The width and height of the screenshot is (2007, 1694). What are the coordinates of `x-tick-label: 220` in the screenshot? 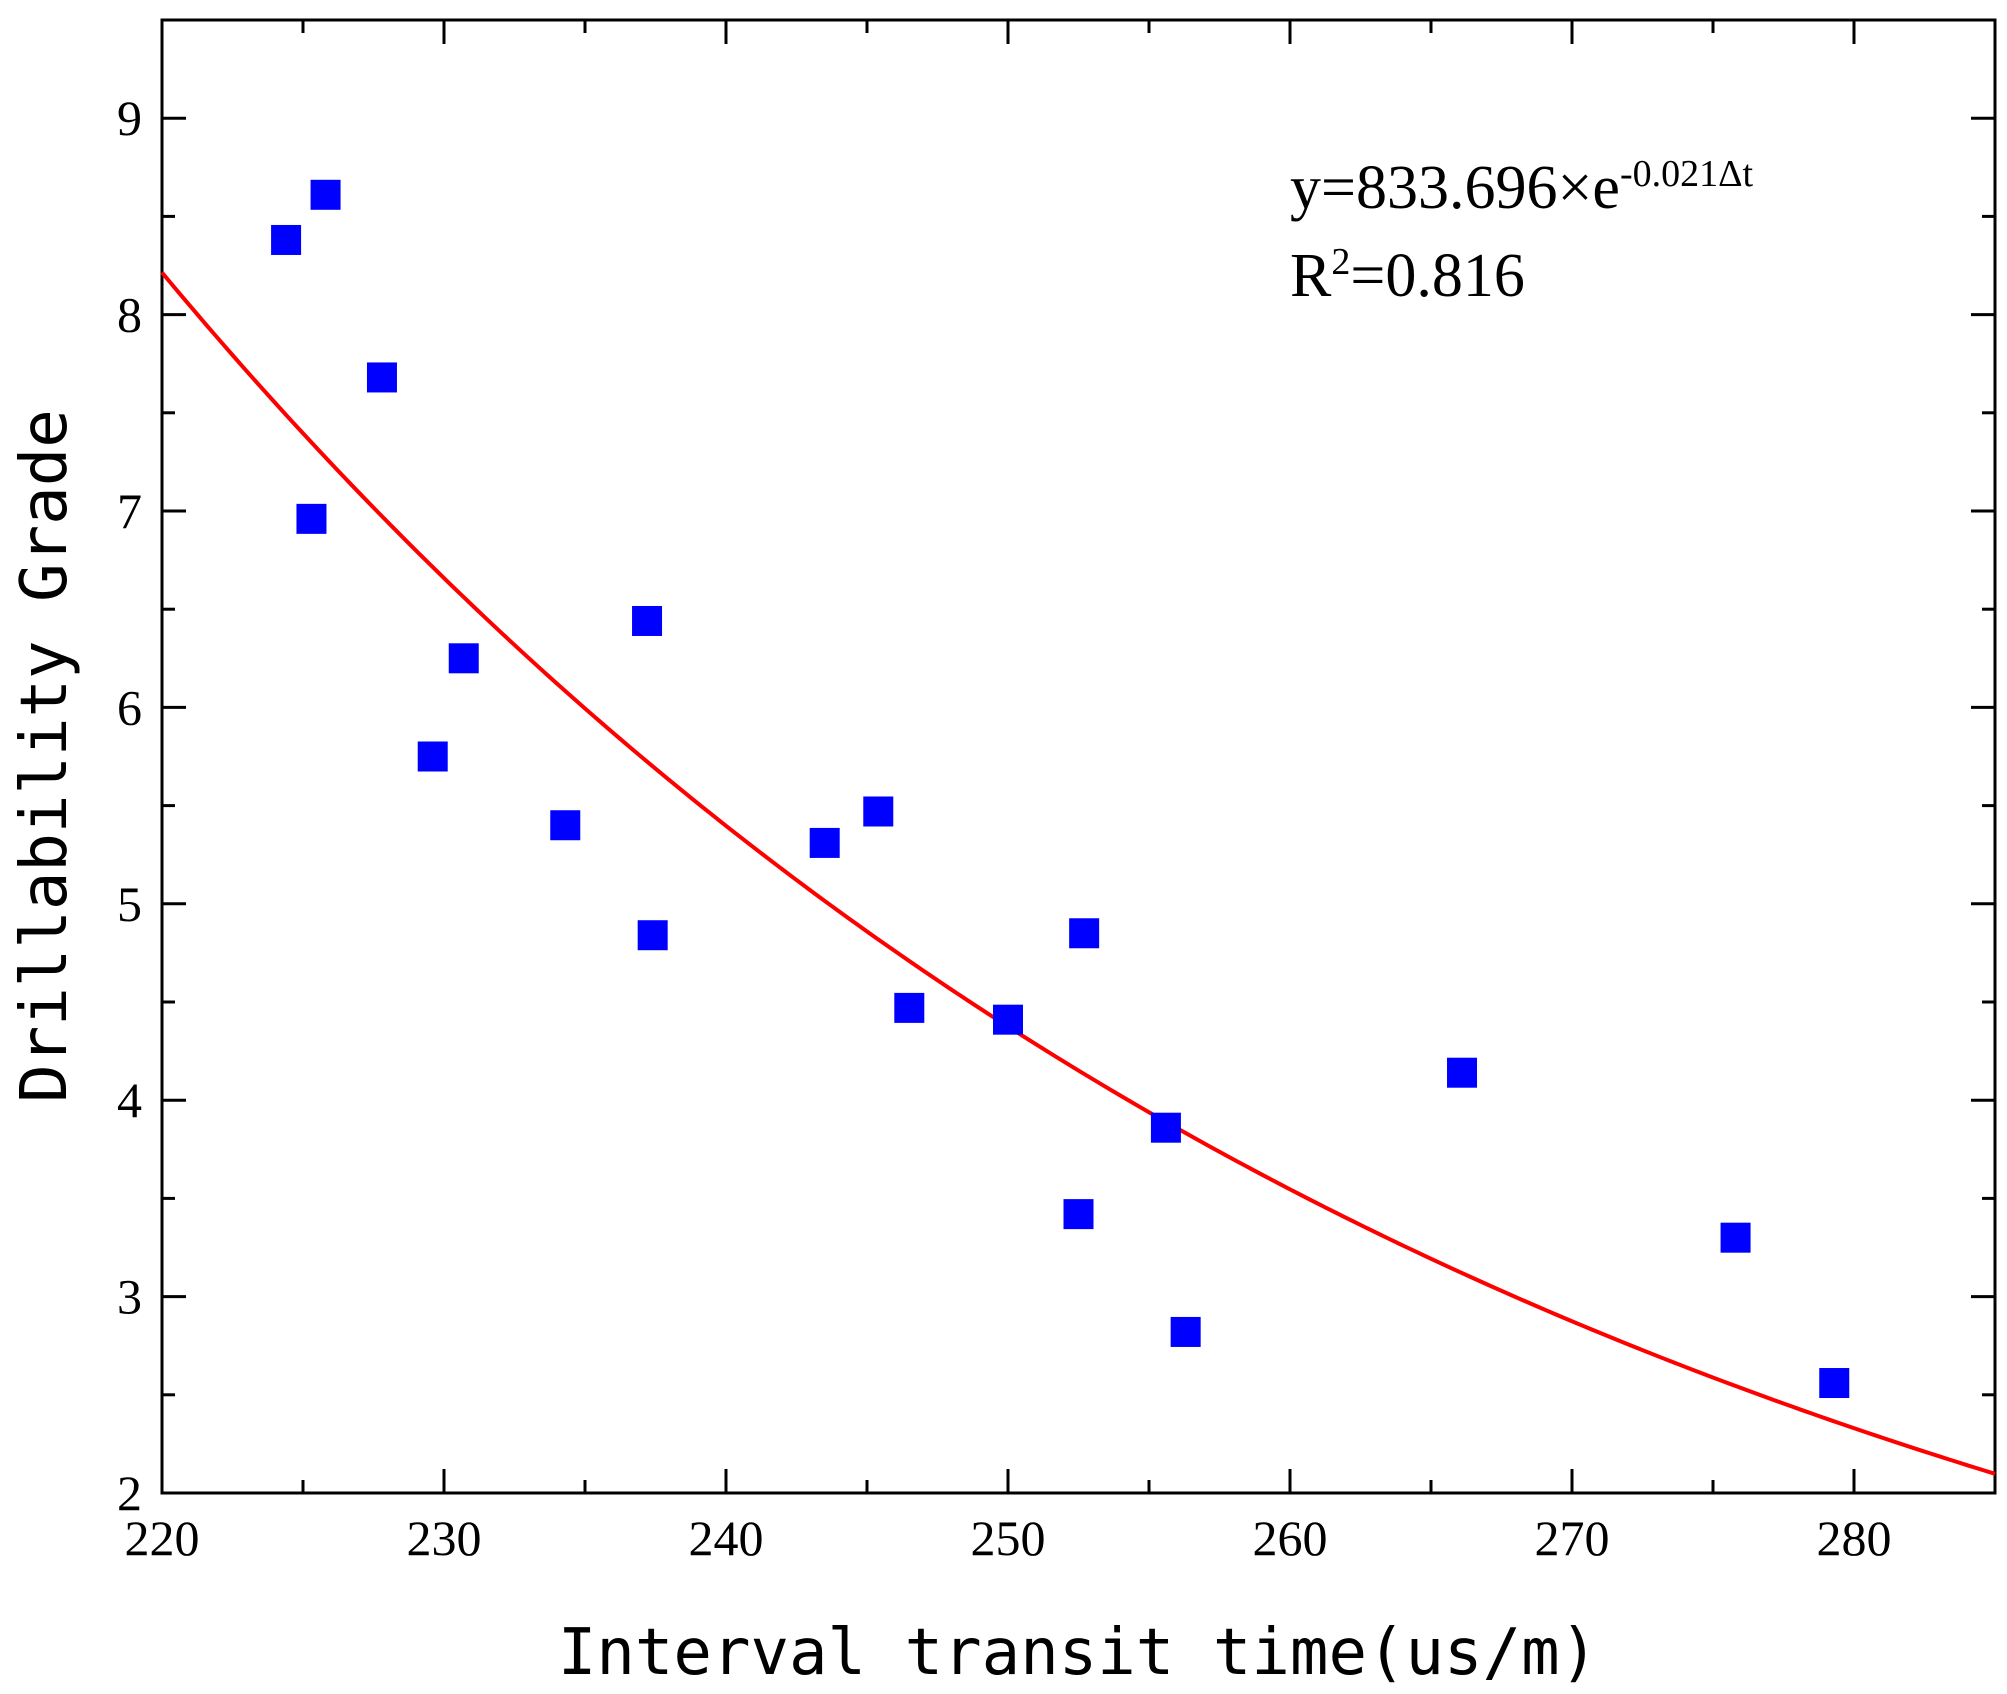 It's located at (162, 1538).